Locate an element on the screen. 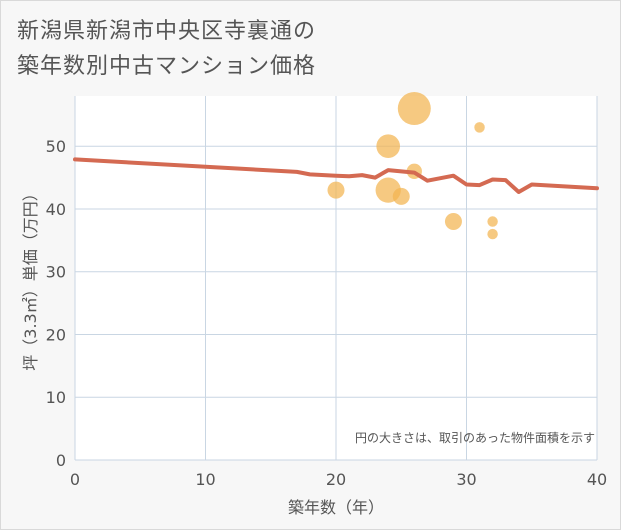 Image resolution: width=621 pixels, height=530 pixels. trend-line is located at coordinates (336, 175).